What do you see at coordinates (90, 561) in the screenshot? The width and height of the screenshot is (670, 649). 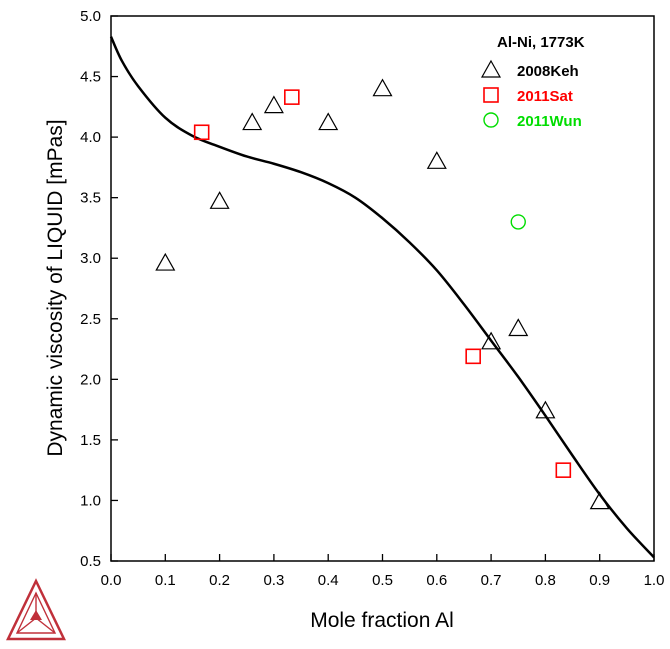 I see `y-tick-label: 0.5` at bounding box center [90, 561].